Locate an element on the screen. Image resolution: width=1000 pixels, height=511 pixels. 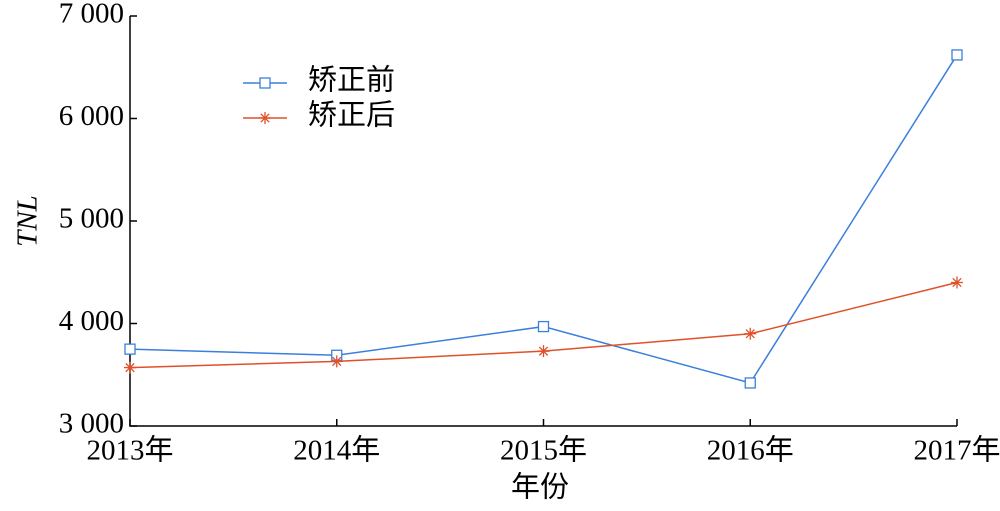
y-tick-label: 6 000 is located at coordinates (91, 116).